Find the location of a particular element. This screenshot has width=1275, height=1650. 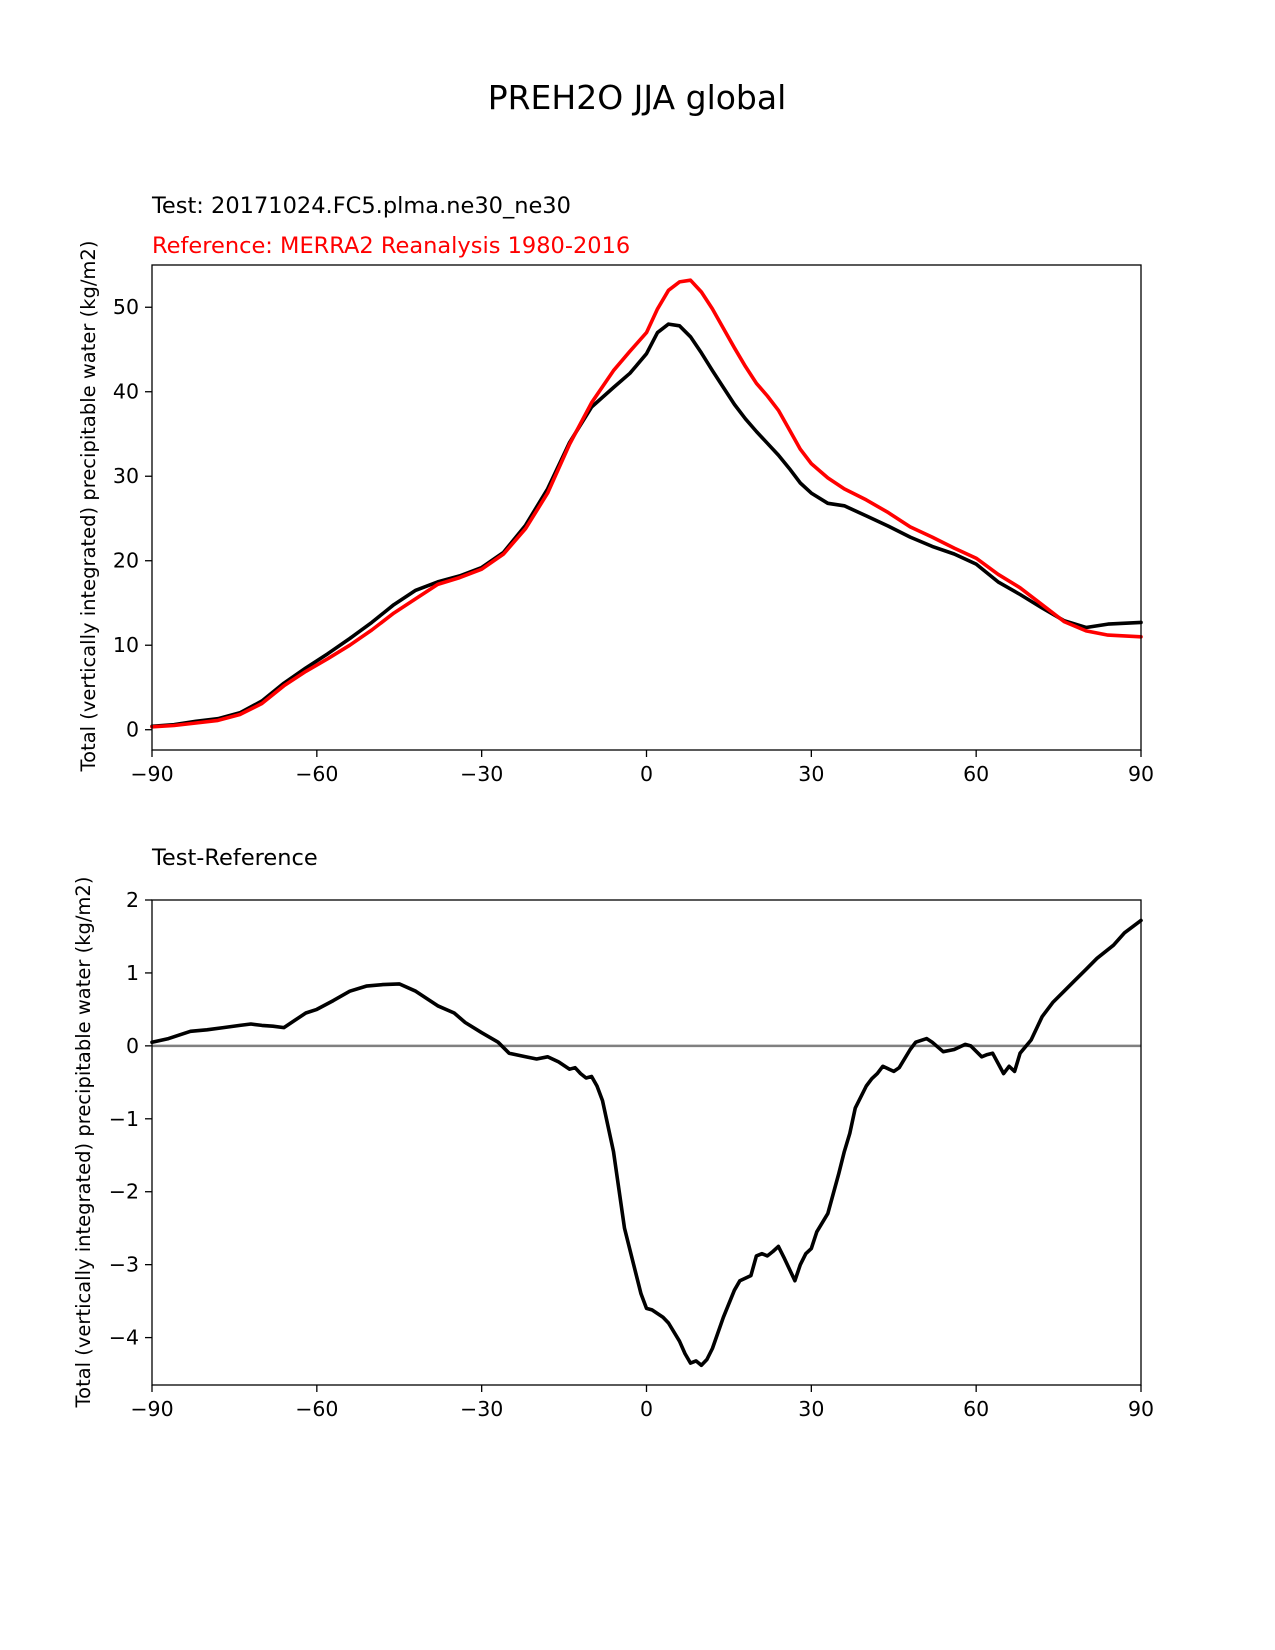

top-xtick-label: 0 is located at coordinates (646, 774).